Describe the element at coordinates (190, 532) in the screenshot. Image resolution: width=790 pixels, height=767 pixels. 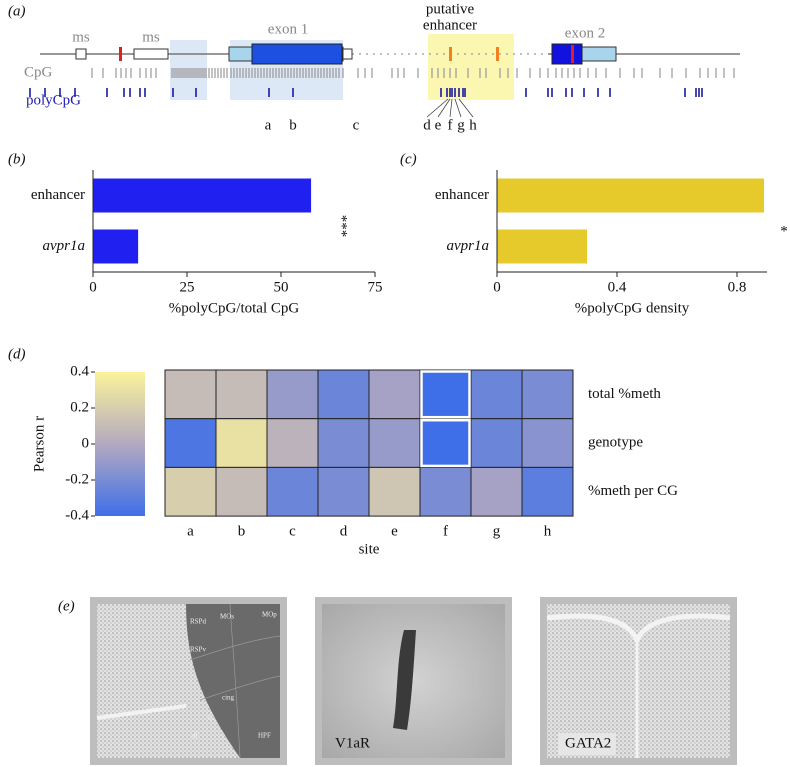
I see `column-label: a` at that location.